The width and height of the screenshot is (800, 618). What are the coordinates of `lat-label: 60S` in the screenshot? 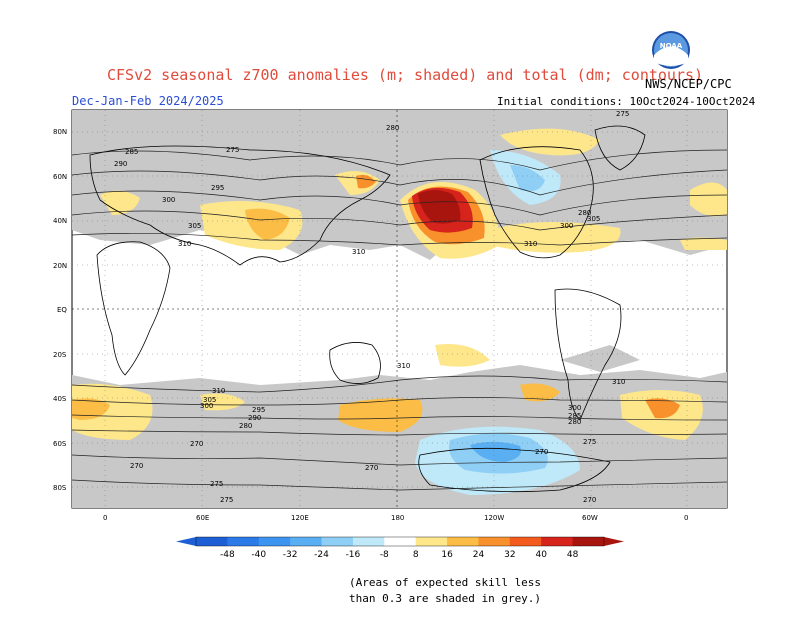 It's located at (60, 444).